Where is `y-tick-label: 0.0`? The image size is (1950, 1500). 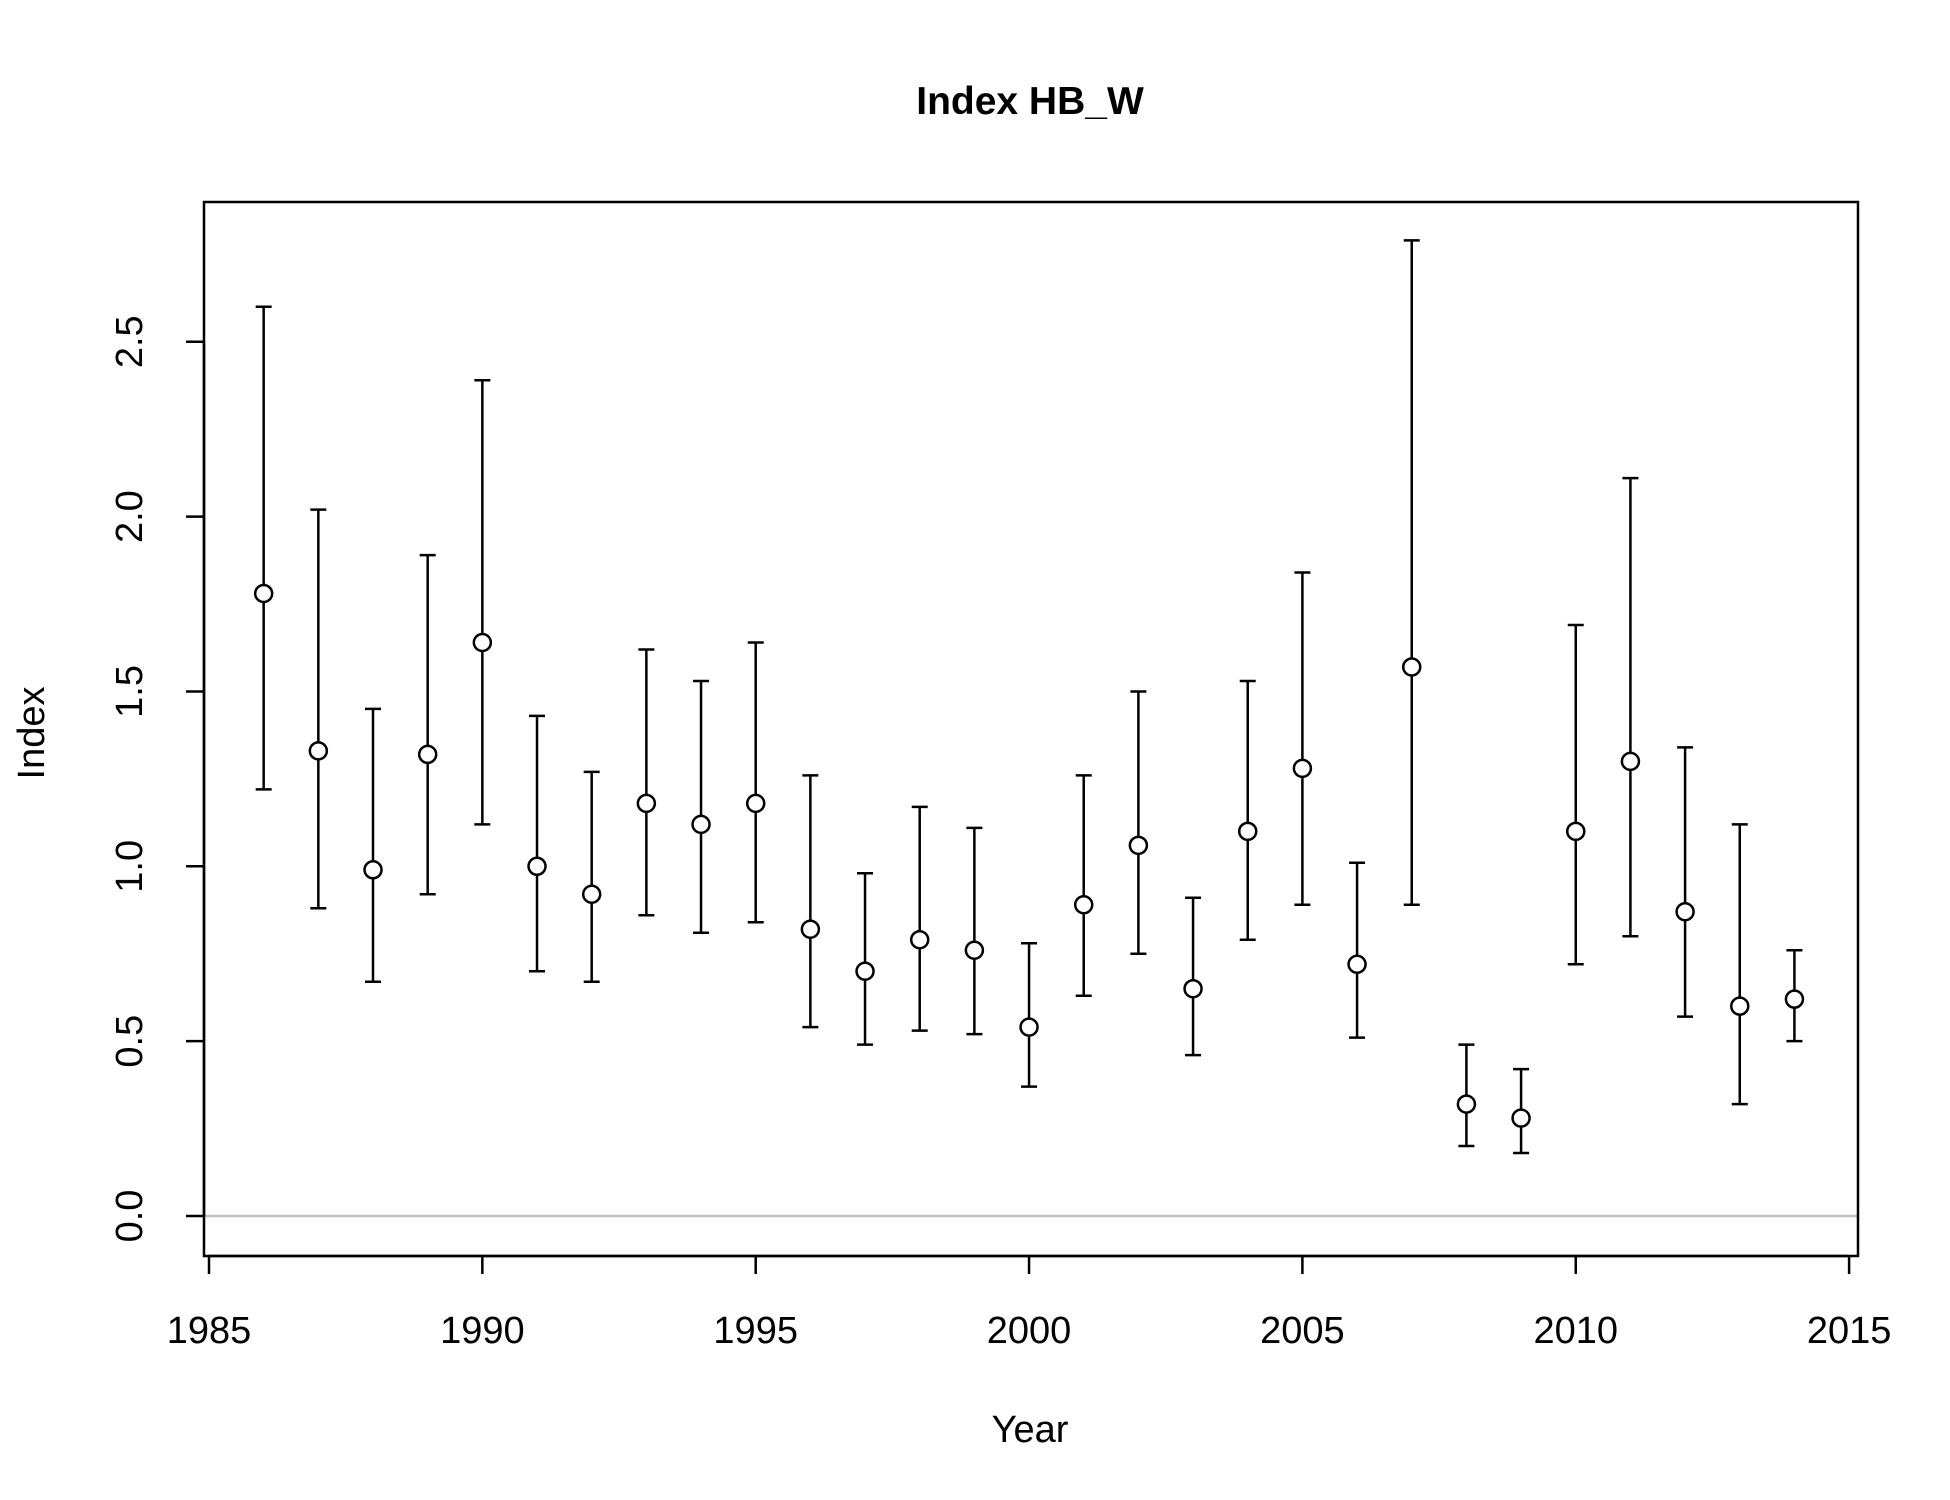
y-tick-label: 0.0 is located at coordinates (130, 1216).